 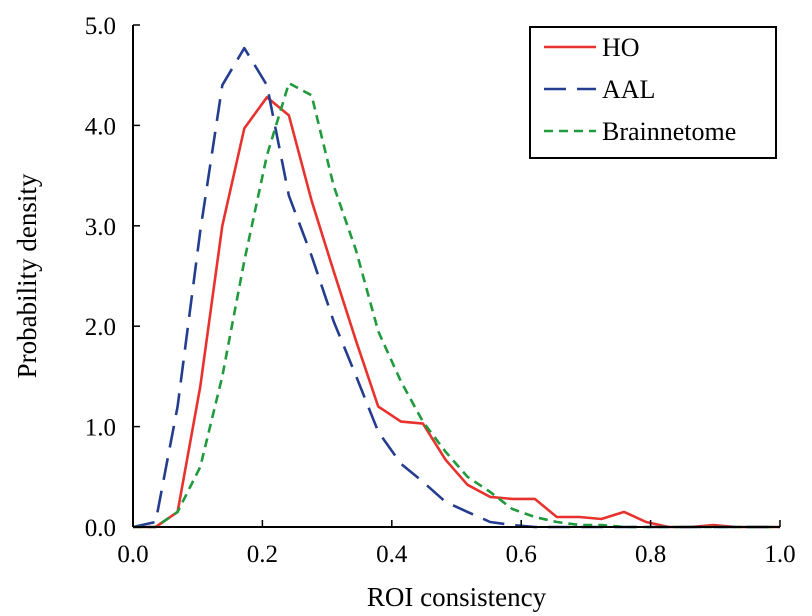 I want to click on y-tick-label: 3.0, so click(x=100, y=227).